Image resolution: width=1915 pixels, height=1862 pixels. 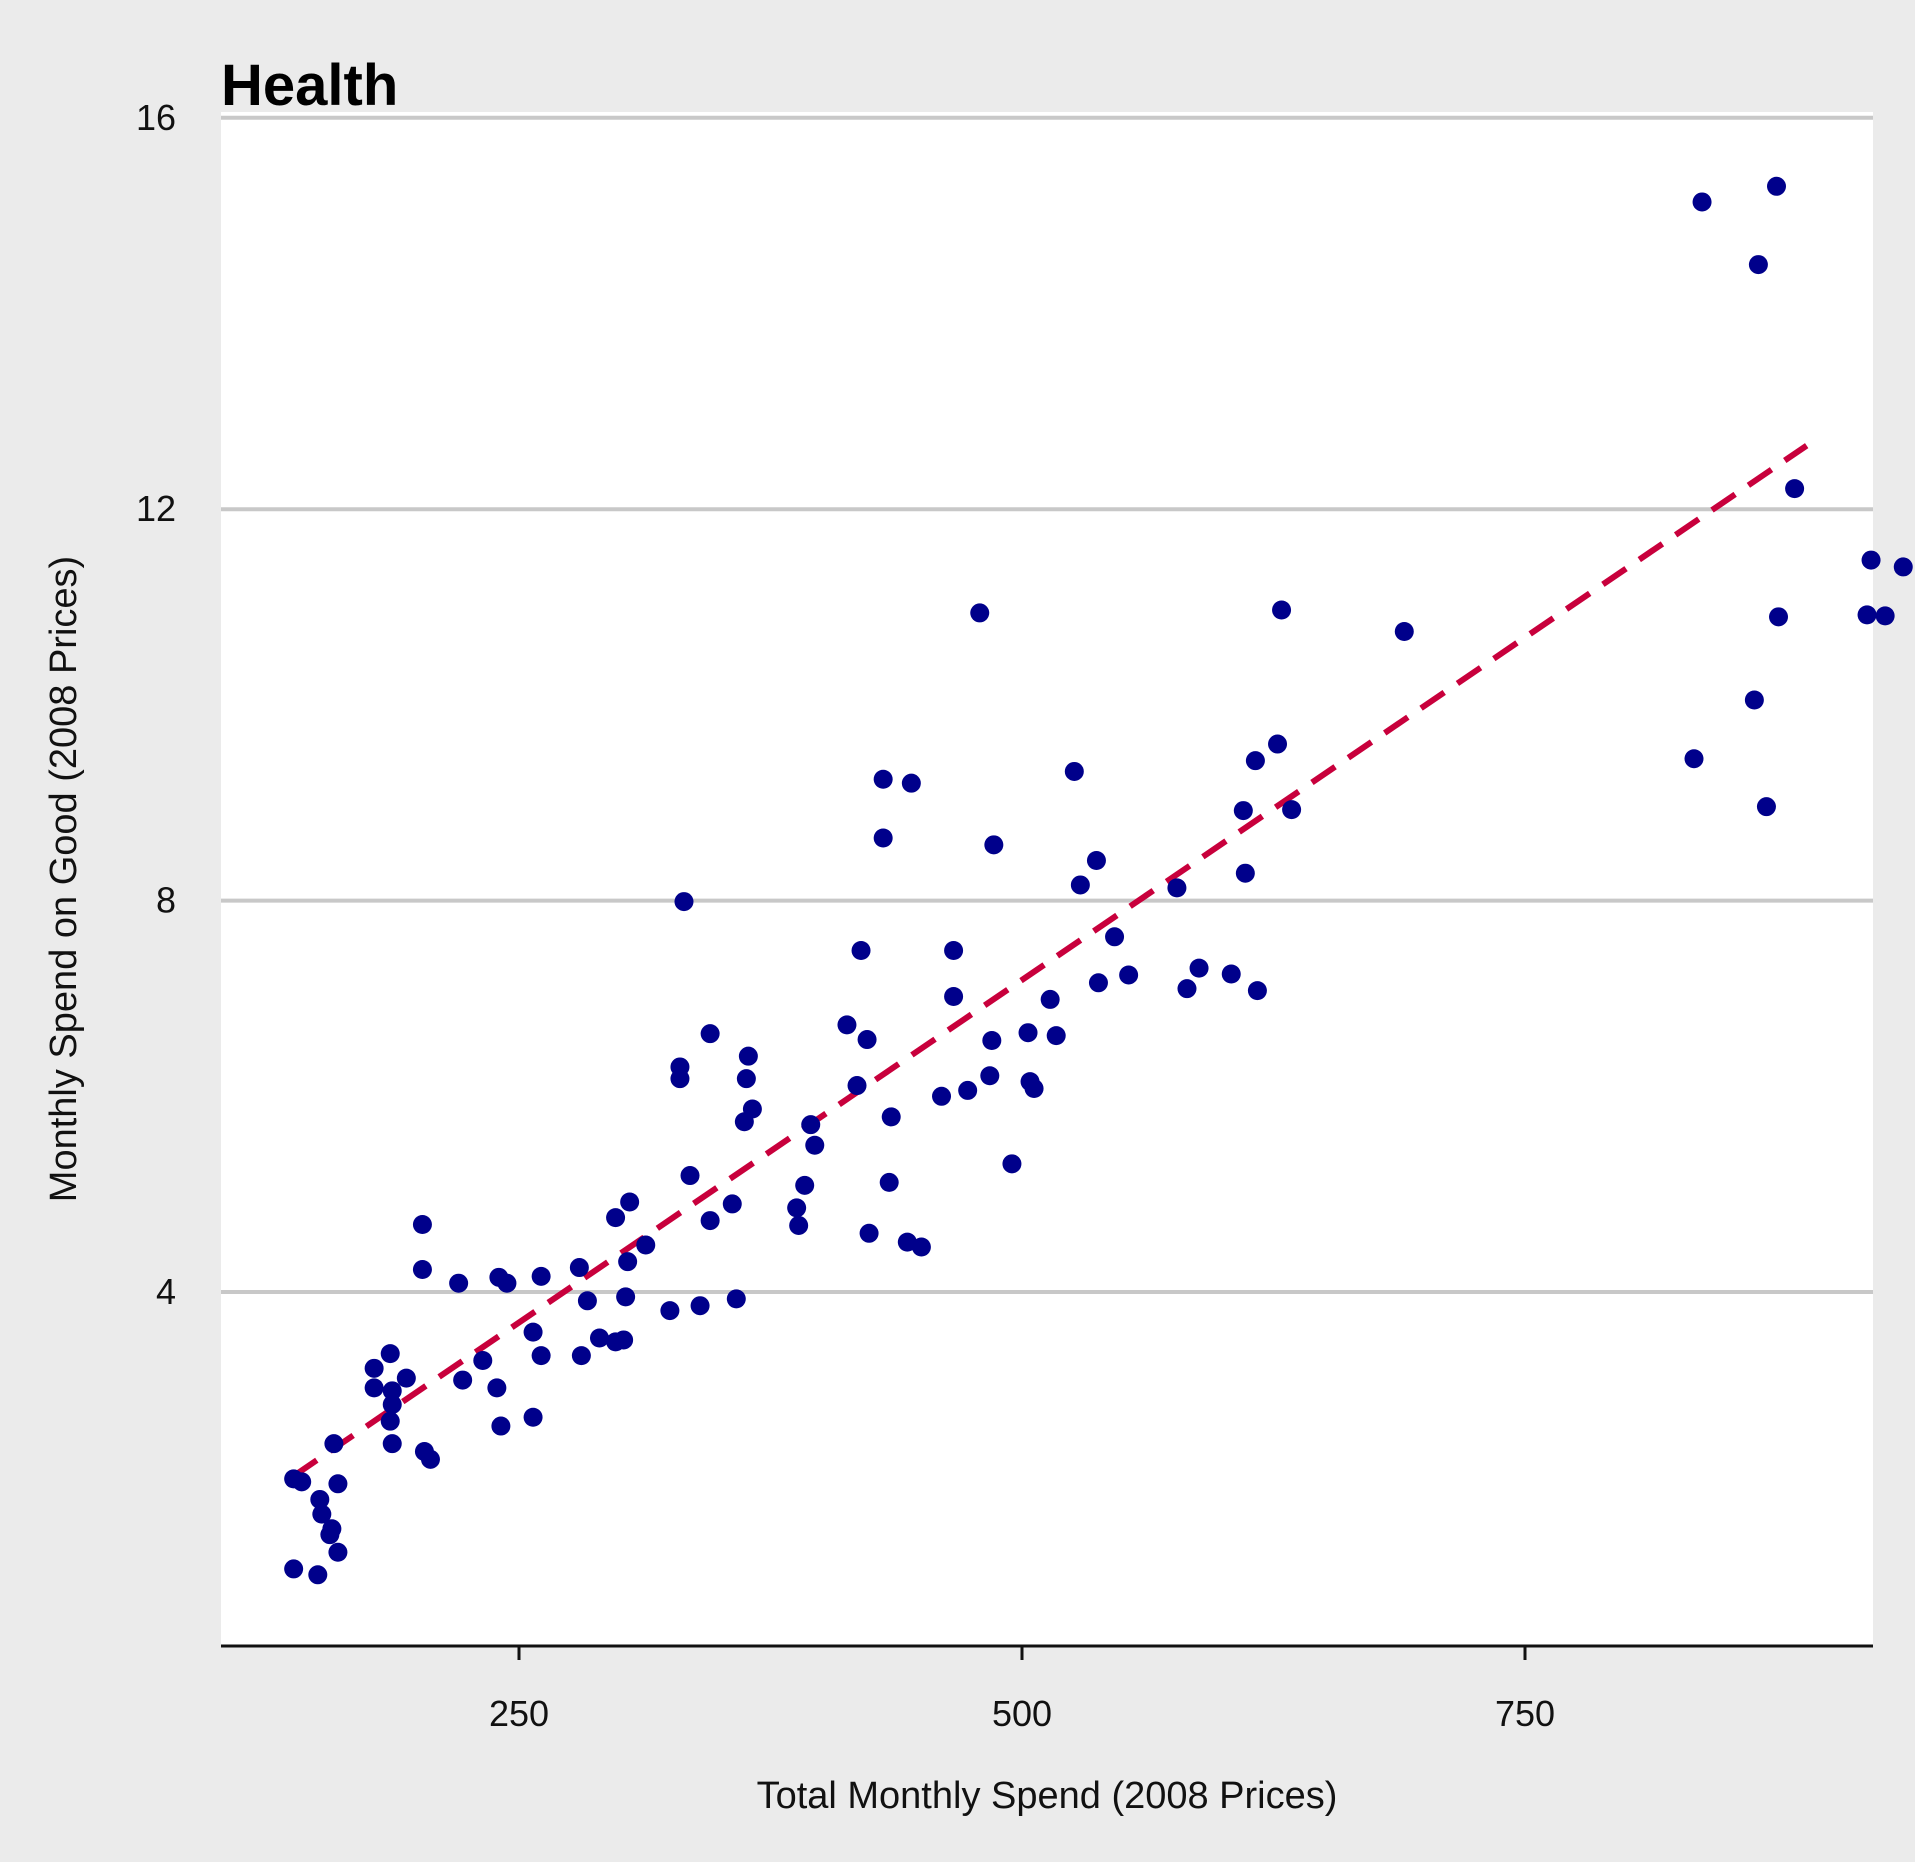 What do you see at coordinates (1525, 1713) in the screenshot?
I see `x-tick-label-750: 750` at bounding box center [1525, 1713].